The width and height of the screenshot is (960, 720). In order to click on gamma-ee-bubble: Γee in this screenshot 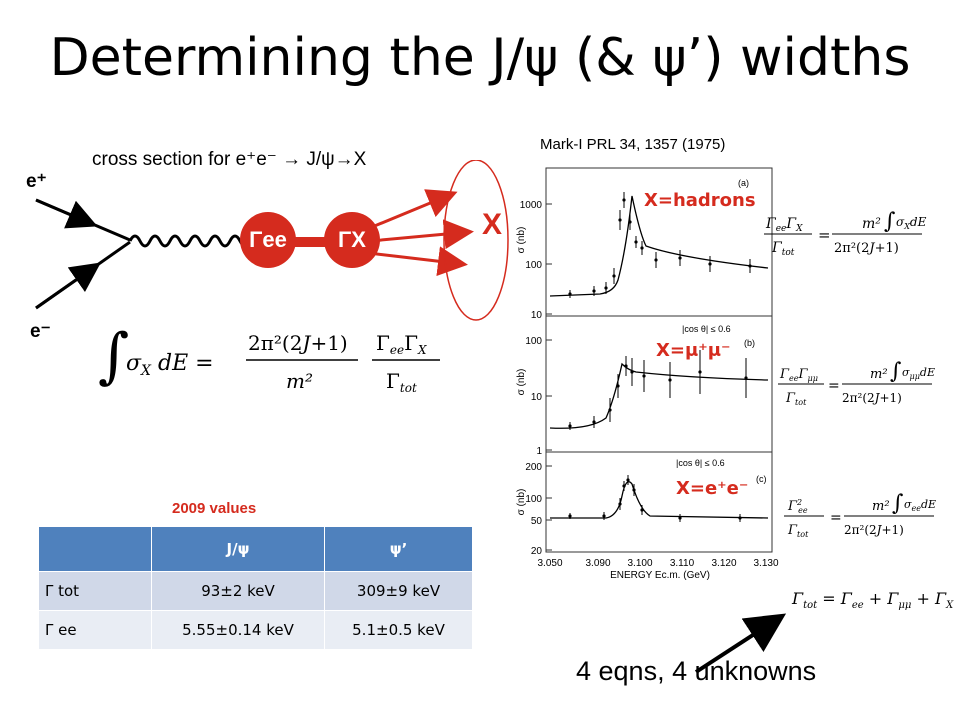, I will do `click(268, 240)`.